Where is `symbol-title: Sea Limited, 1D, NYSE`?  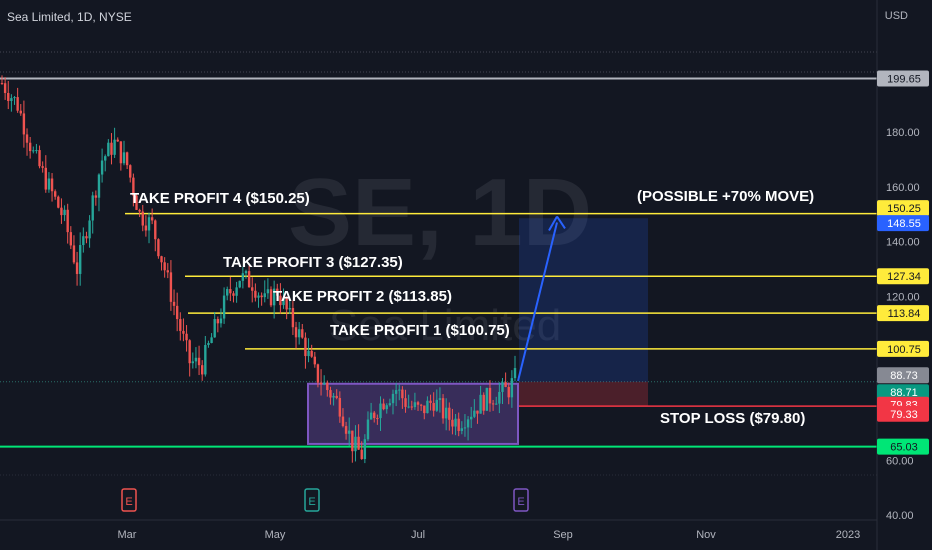
symbol-title: Sea Limited, 1D, NYSE is located at coordinates (69, 17).